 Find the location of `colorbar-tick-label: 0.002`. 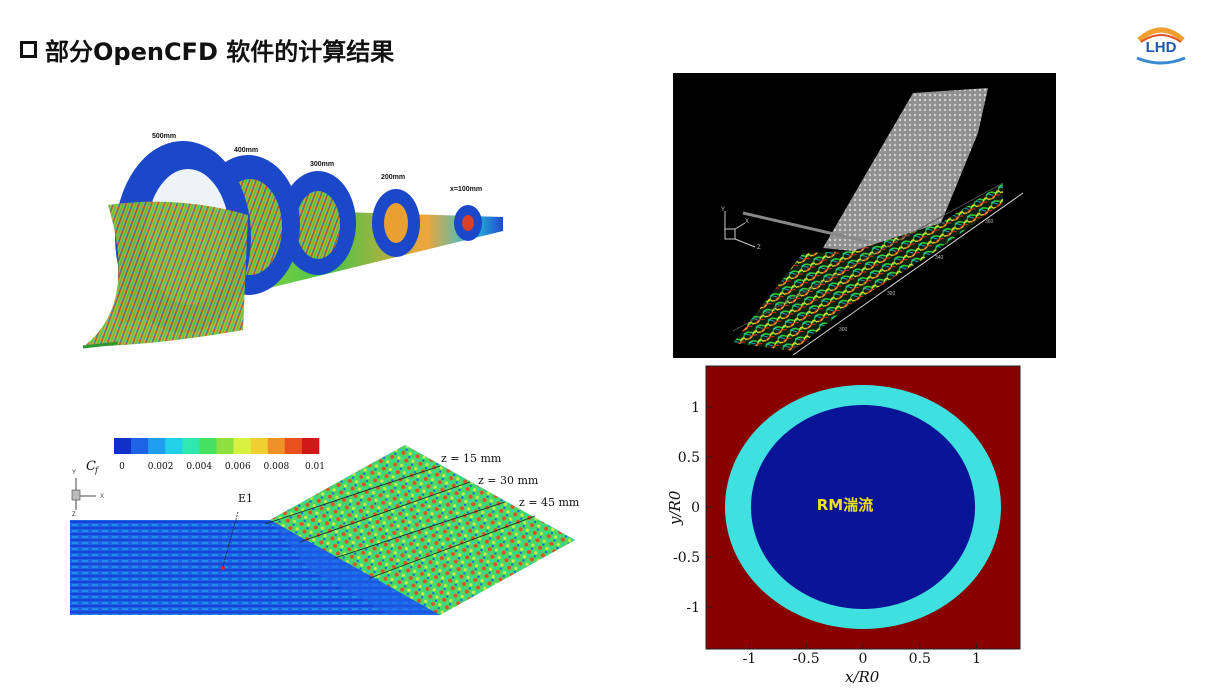

colorbar-tick-label: 0.002 is located at coordinates (161, 467).